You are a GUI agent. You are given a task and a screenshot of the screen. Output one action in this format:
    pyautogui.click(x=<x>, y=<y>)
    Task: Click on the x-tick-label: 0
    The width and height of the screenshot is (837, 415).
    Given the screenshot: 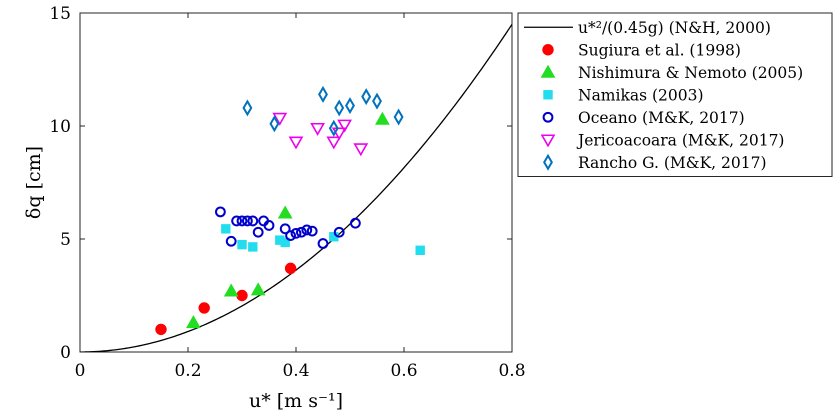 What is the action you would take?
    pyautogui.click(x=80, y=371)
    